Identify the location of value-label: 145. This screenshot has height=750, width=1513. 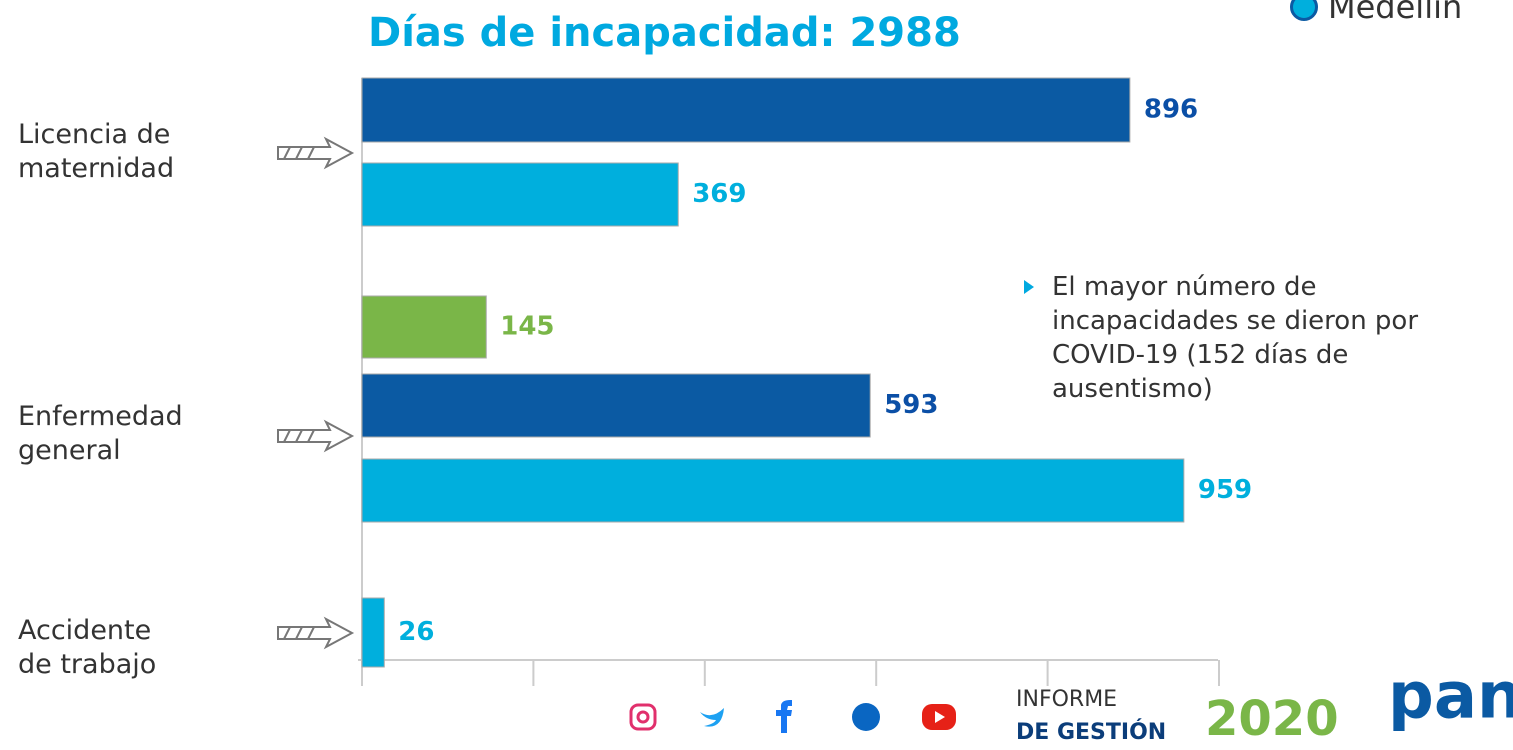
(527, 327).